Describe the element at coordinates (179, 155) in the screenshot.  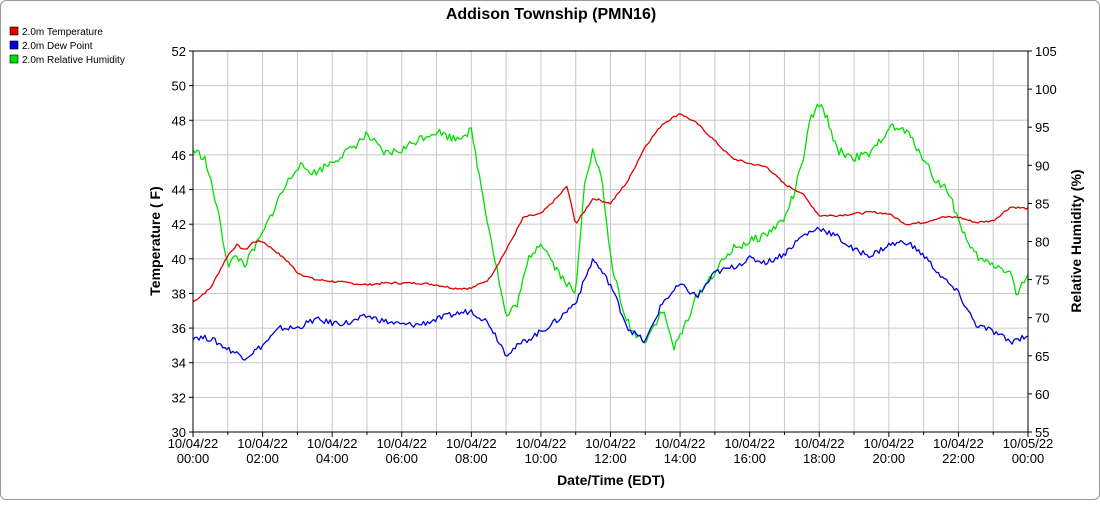
I see `y-tick-label-left: 46` at that location.